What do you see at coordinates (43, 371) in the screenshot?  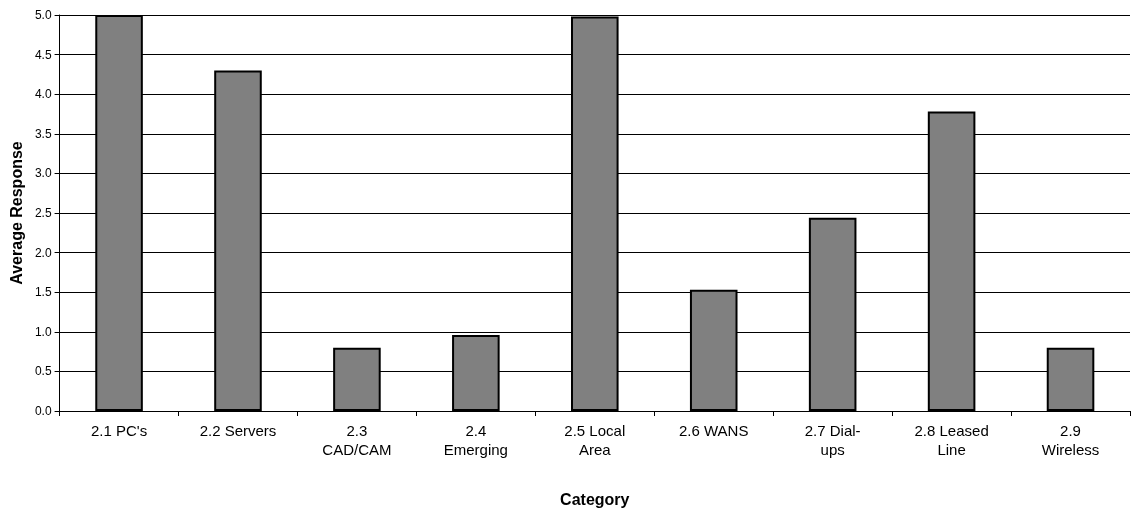 I see `y-tick-label: 0.5` at bounding box center [43, 371].